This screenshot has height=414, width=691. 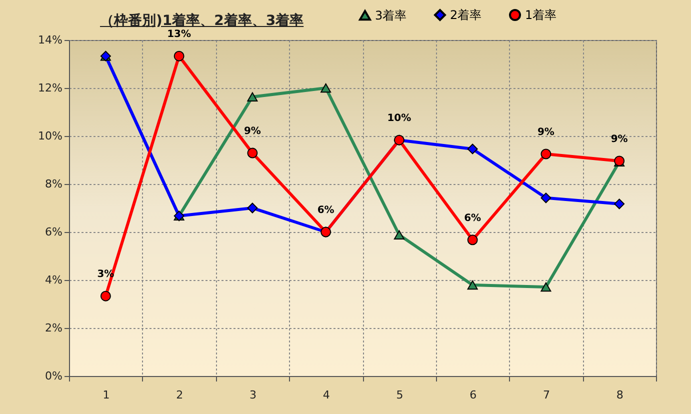 What do you see at coordinates (180, 395) in the screenshot?
I see `x-tick-label: 2` at bounding box center [180, 395].